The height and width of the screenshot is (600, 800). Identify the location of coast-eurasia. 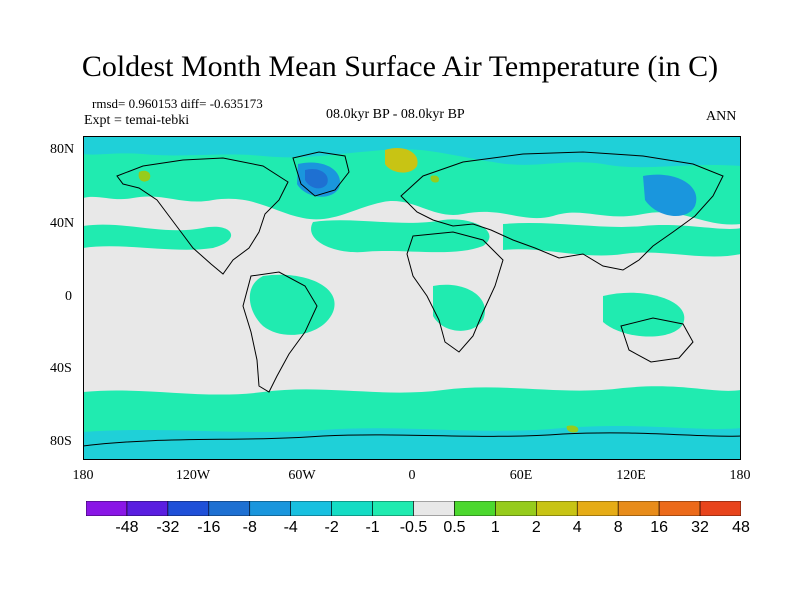
(562, 211).